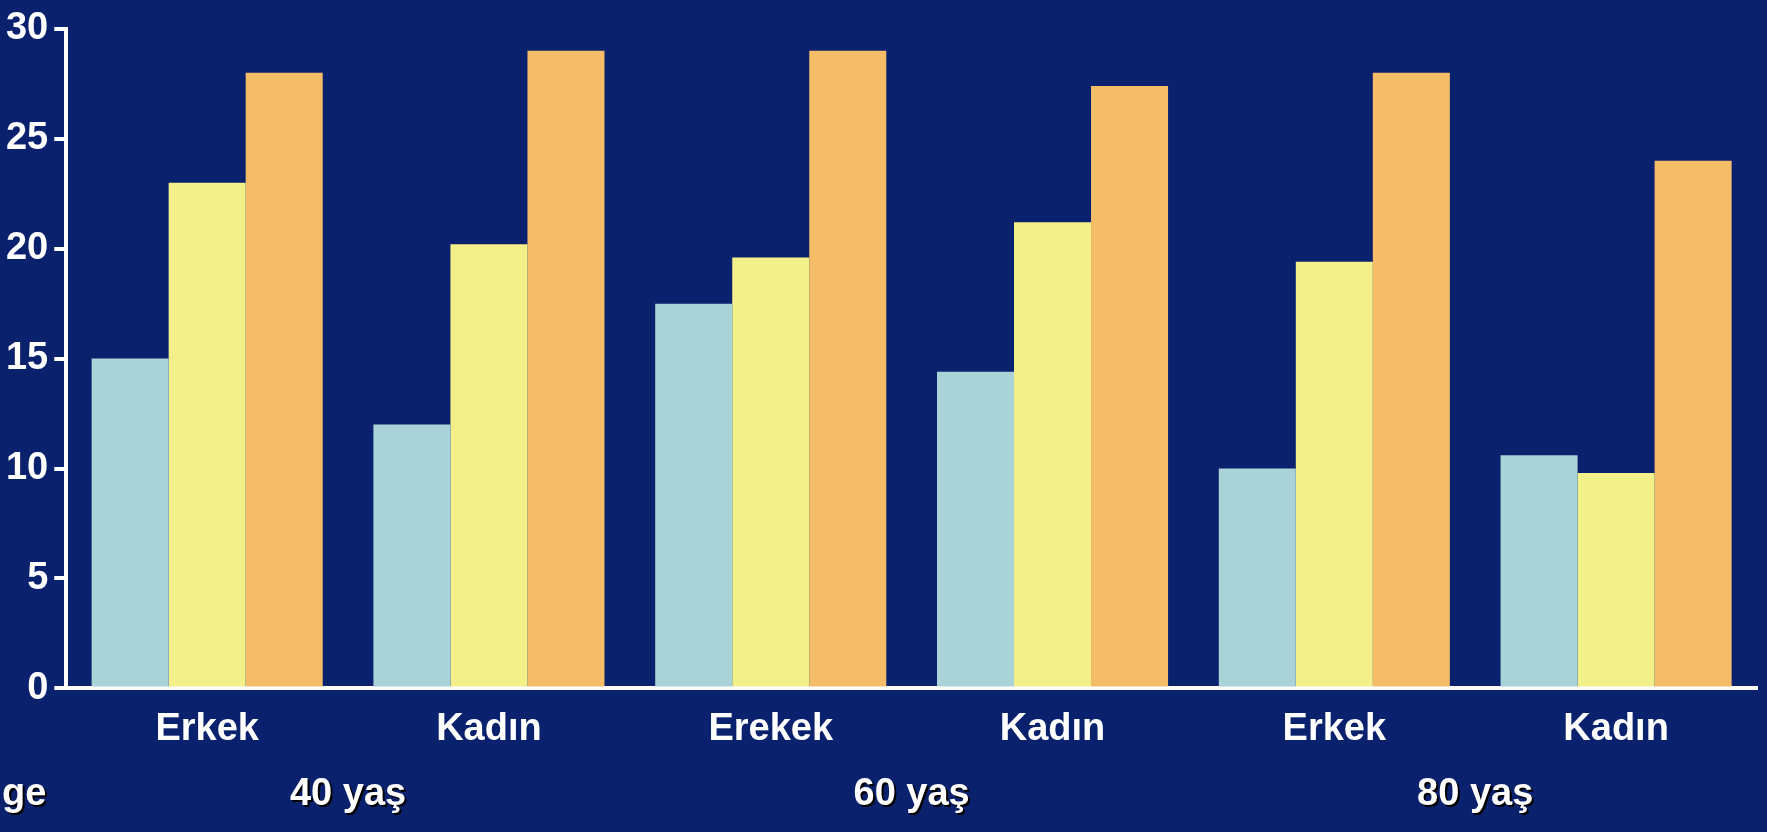 Image resolution: width=1767 pixels, height=832 pixels. I want to click on text: 60 yaş, so click(911, 792).